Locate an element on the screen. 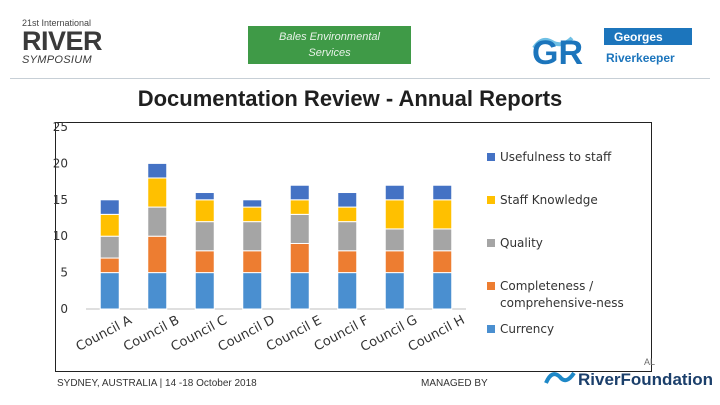 Image resolution: width=720 pixels, height=405 pixels. bales-line1: Bales Environmental is located at coordinates (329, 37).